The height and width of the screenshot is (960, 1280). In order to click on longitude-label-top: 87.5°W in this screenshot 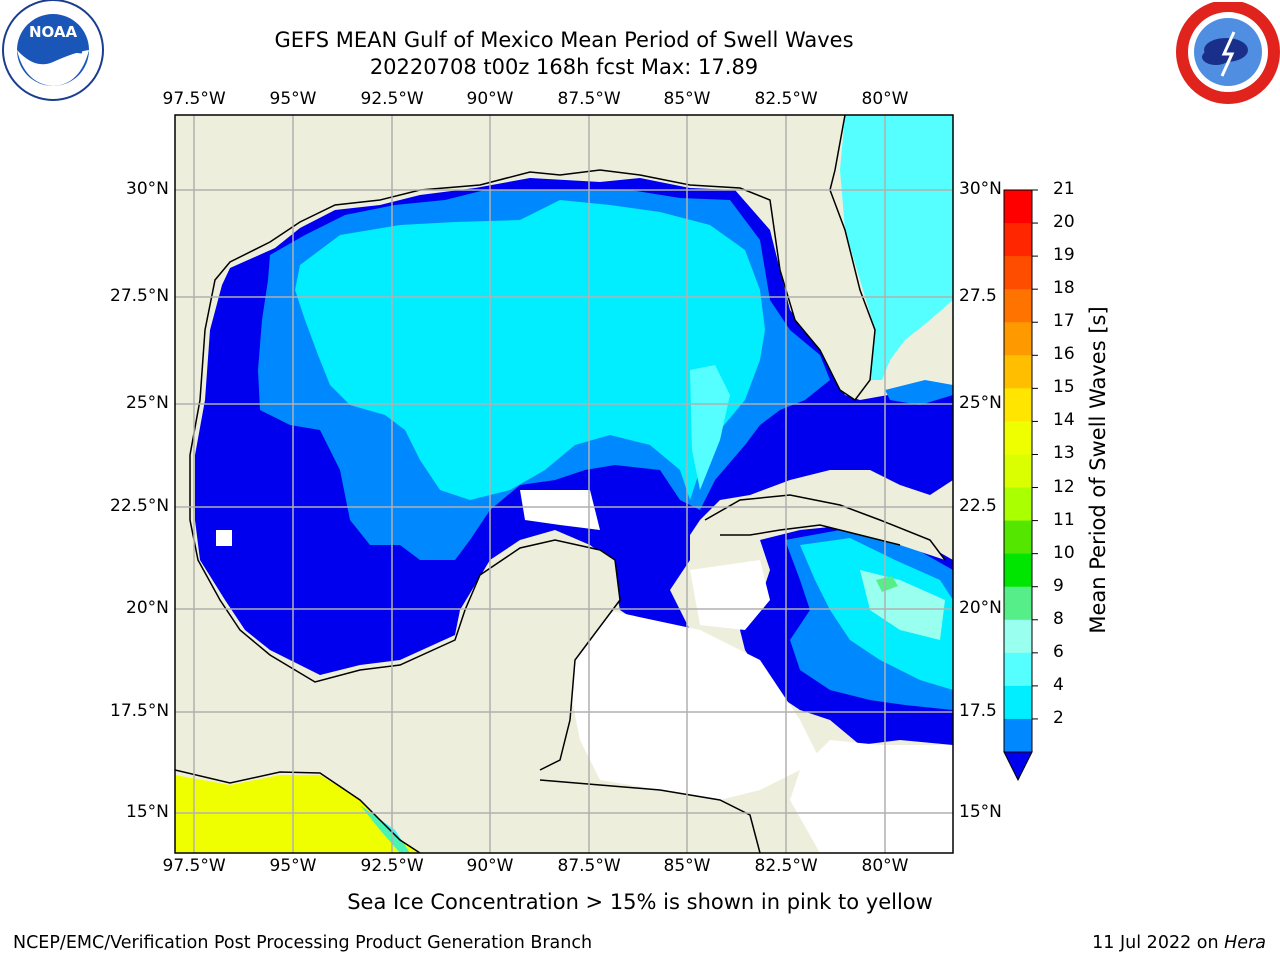, I will do `click(589, 99)`.